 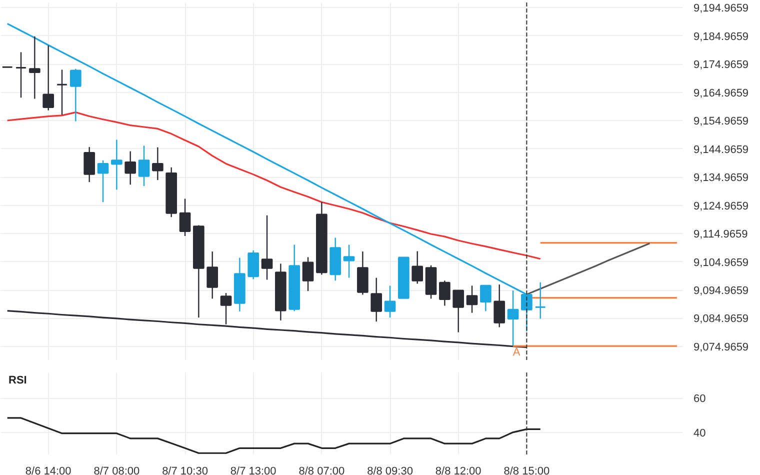 I want to click on y-tick-label: 9,144.9659, so click(x=721, y=150).